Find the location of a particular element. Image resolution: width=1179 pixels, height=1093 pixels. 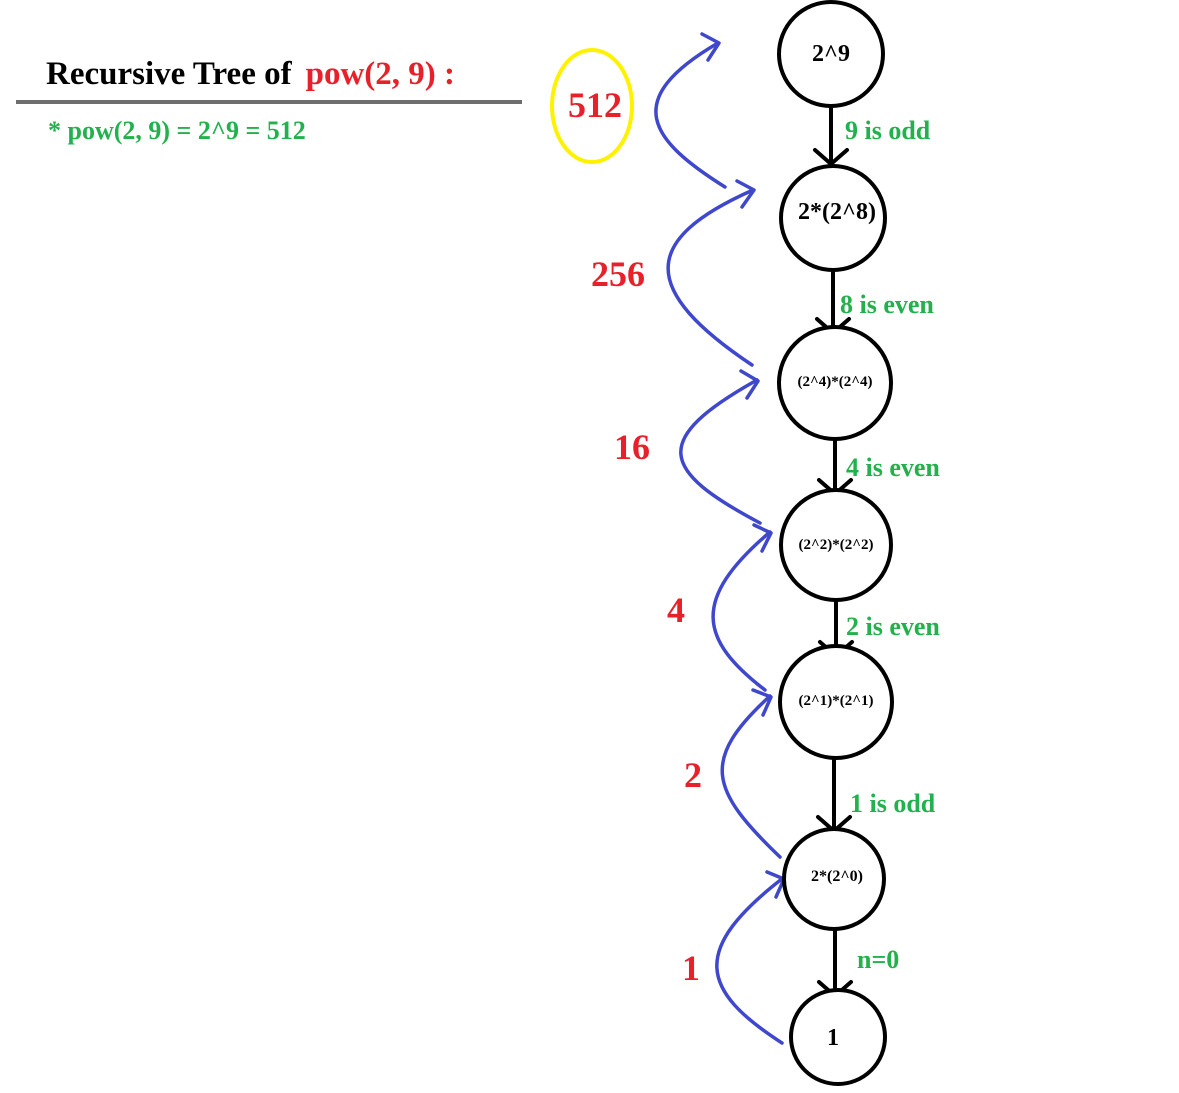

node-label: (2^1)*(2^1) is located at coordinates (836, 701).